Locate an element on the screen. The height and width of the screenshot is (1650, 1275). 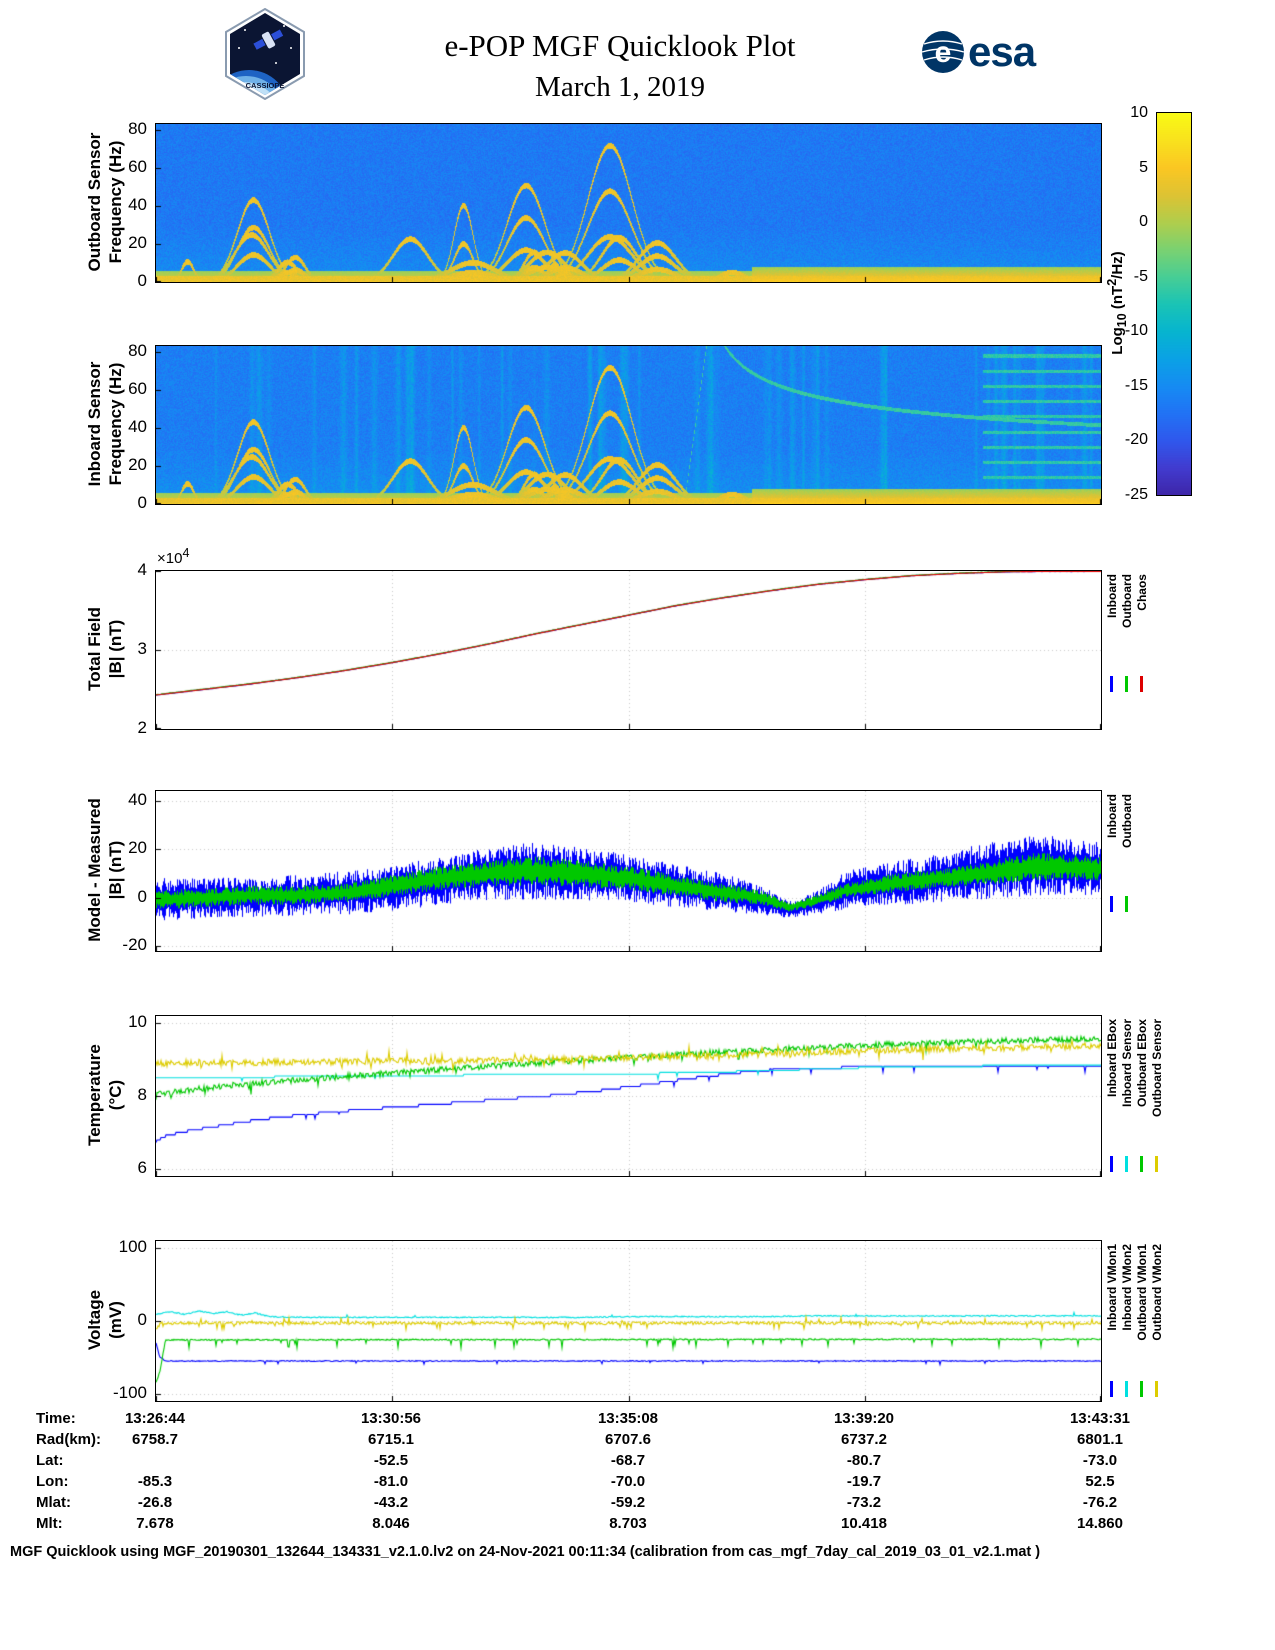
legend-entry: Outboard EBox is located at coordinates (1141, 1095).